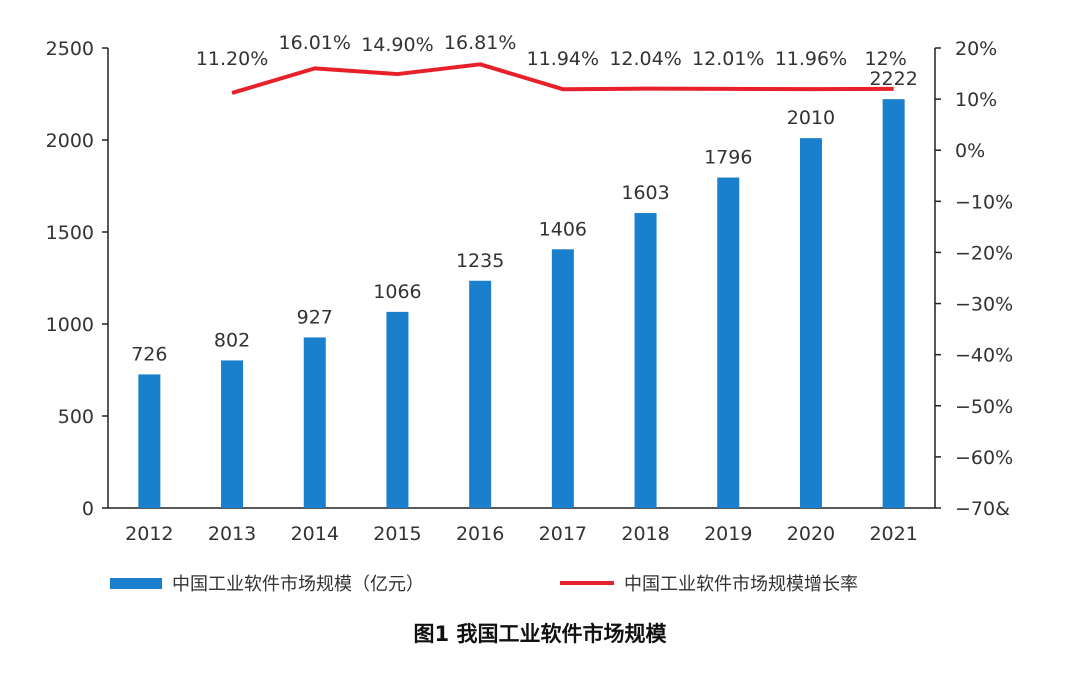 The width and height of the screenshot is (1080, 677). I want to click on bar-2019, so click(728, 342).